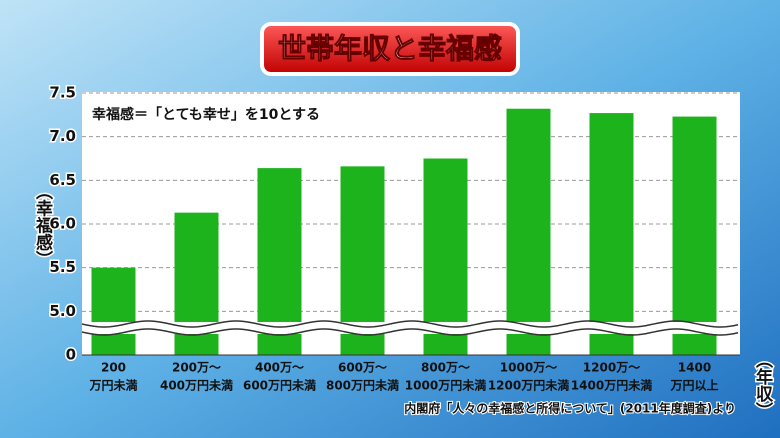  What do you see at coordinates (112, 385) in the screenshot?
I see `x-tick-label: 万円未満` at bounding box center [112, 385].